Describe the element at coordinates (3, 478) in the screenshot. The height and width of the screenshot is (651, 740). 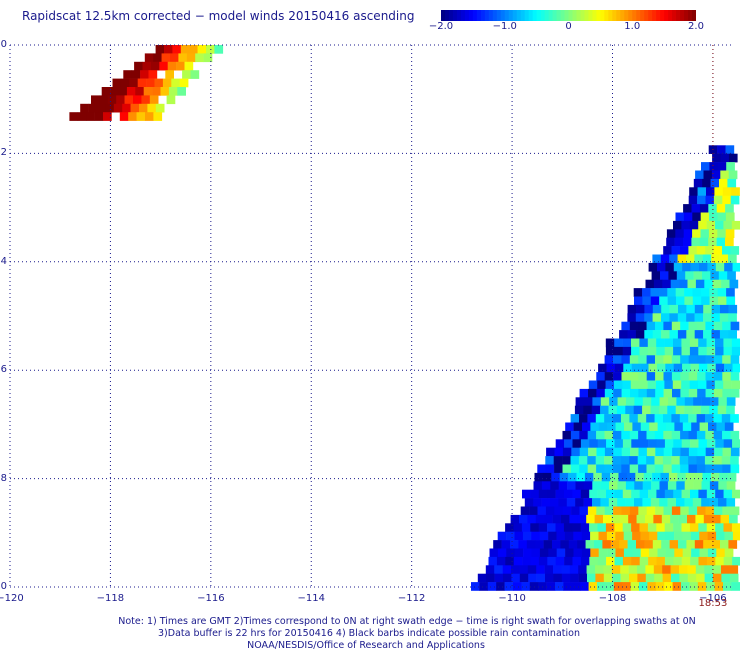
I see `y-tick-label: −8` at that location.